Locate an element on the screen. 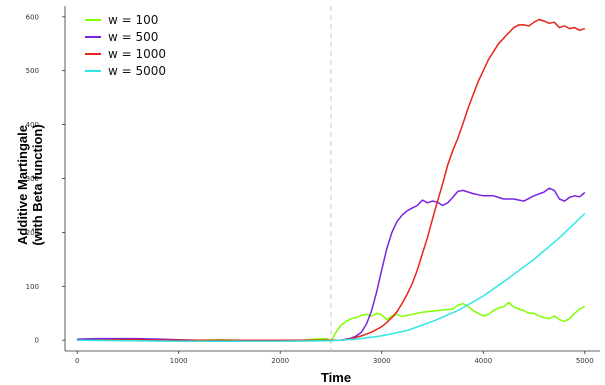 This screenshot has height=385, width=605. y-tick-label: 0 is located at coordinates (37, 341).